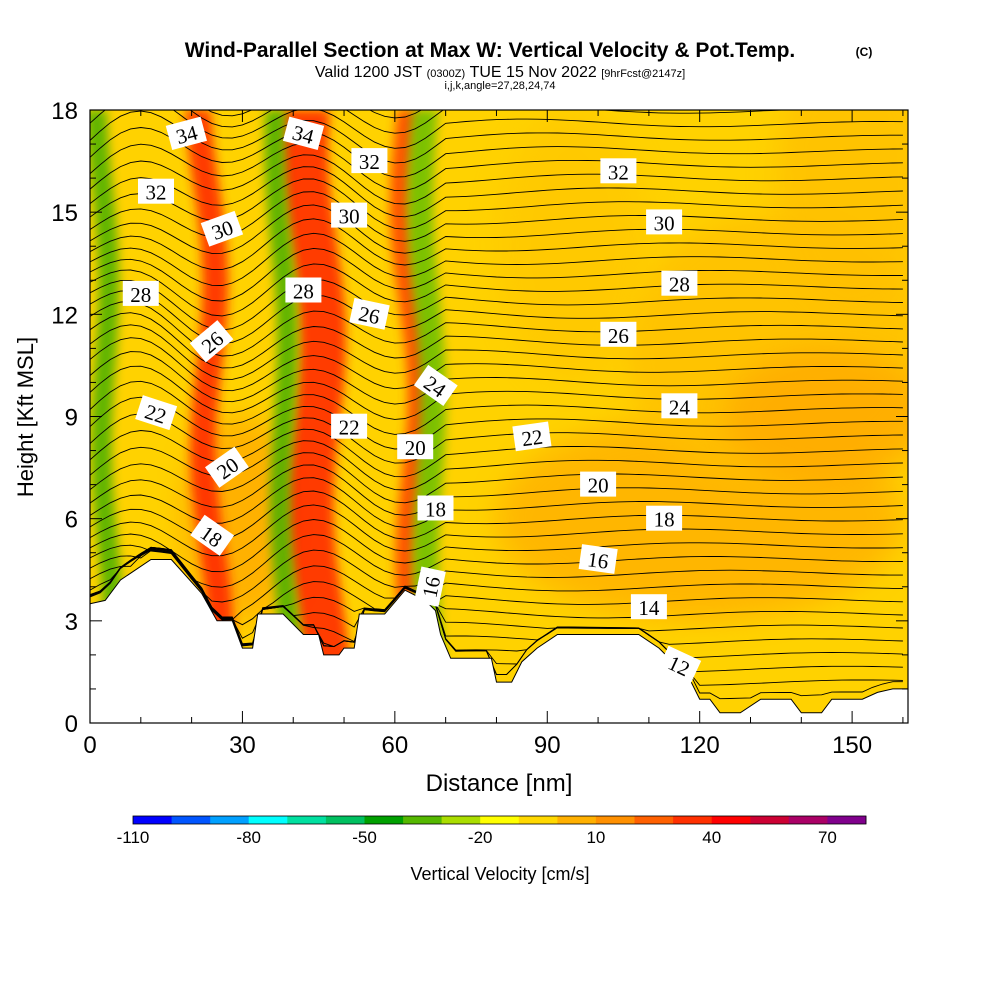 This screenshot has width=1000, height=1000. What do you see at coordinates (242, 745) in the screenshot?
I see `x-tick-label: 30` at bounding box center [242, 745].